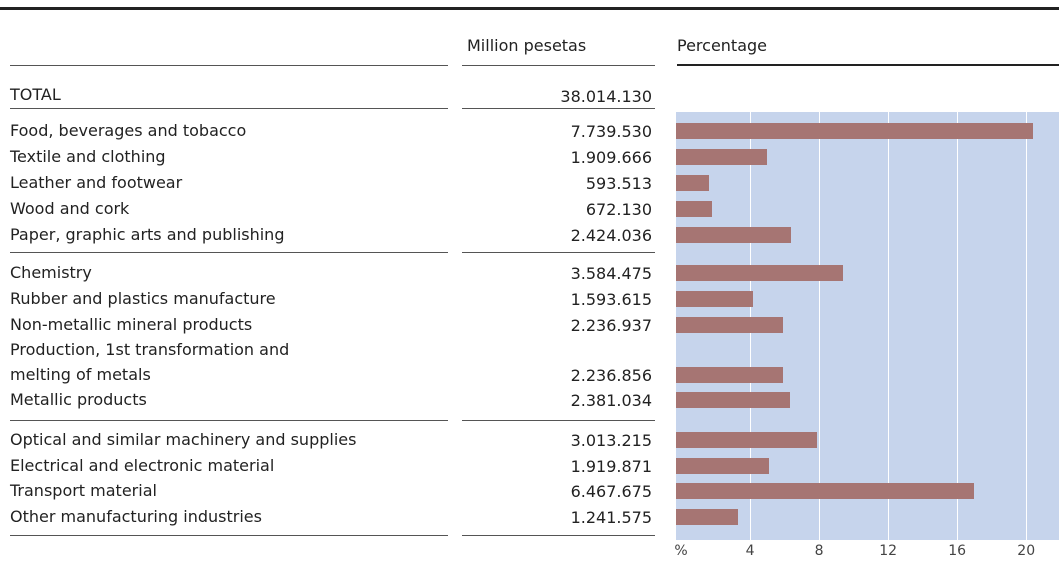 The height and width of the screenshot is (562, 1059). What do you see at coordinates (618, 183) in the screenshot?
I see `row-value: 593.513` at bounding box center [618, 183].